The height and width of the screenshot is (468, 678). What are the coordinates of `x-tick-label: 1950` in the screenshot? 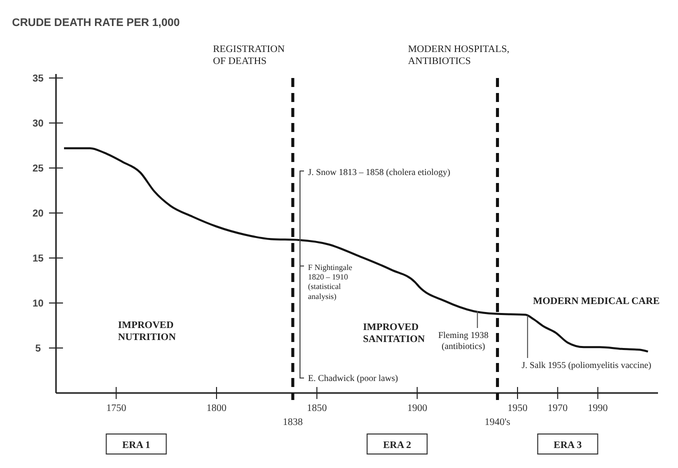 It's located at (518, 408).